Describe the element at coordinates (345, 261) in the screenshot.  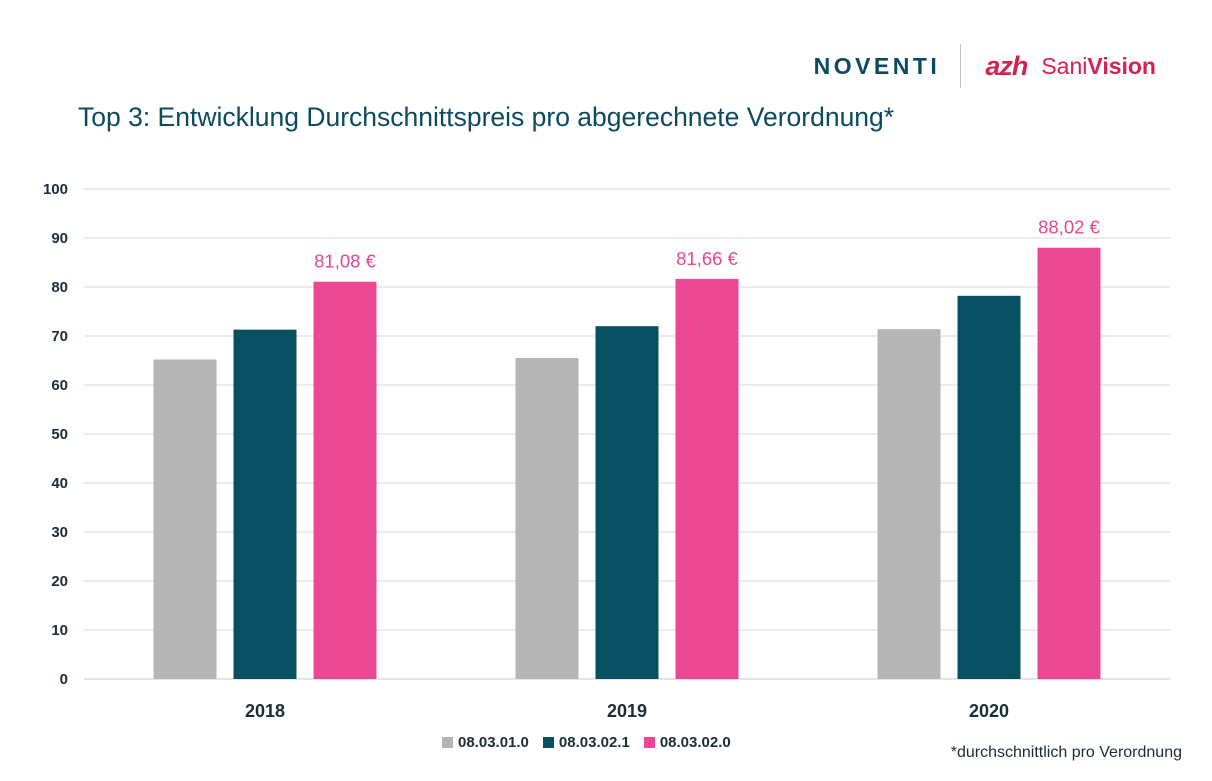
I see `data-label: 81,08 €` at that location.